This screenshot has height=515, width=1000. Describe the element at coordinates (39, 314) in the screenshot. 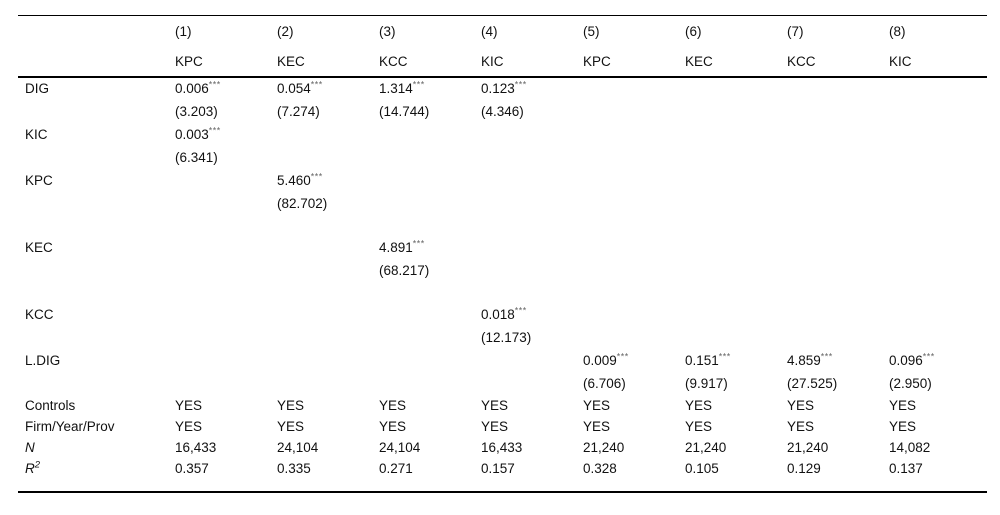

I see `row-label: KCC` at that location.